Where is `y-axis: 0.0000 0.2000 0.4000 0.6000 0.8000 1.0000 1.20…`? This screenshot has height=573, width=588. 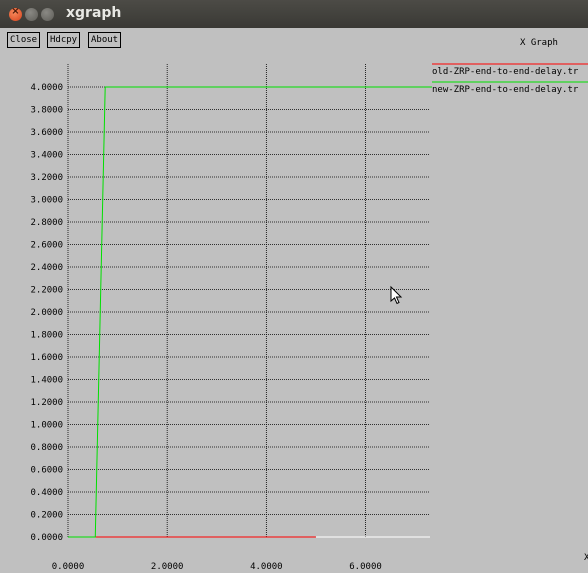 y-axis: 0.0000 0.2000 0.4000 0.6000 0.8000 1.0000 1.20… is located at coordinates (46, 313).